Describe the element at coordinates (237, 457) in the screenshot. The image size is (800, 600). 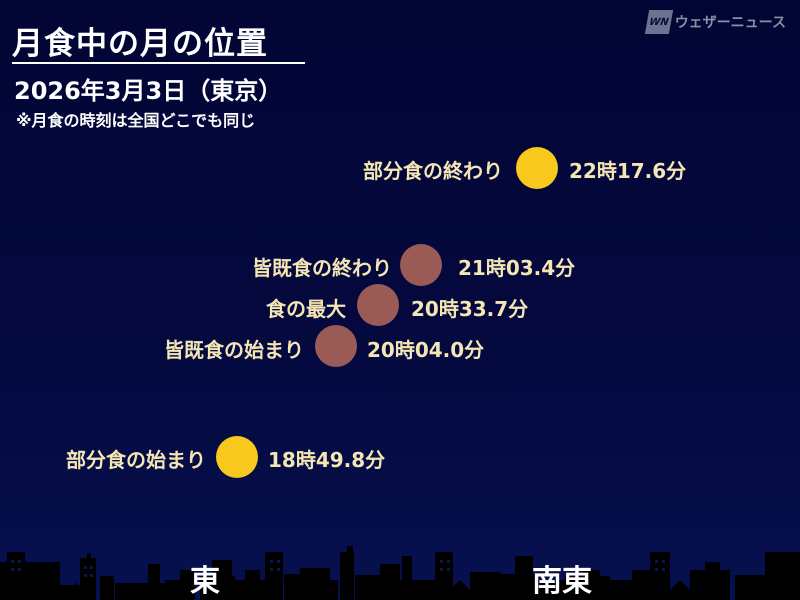
I see `moon-partial-start` at that location.